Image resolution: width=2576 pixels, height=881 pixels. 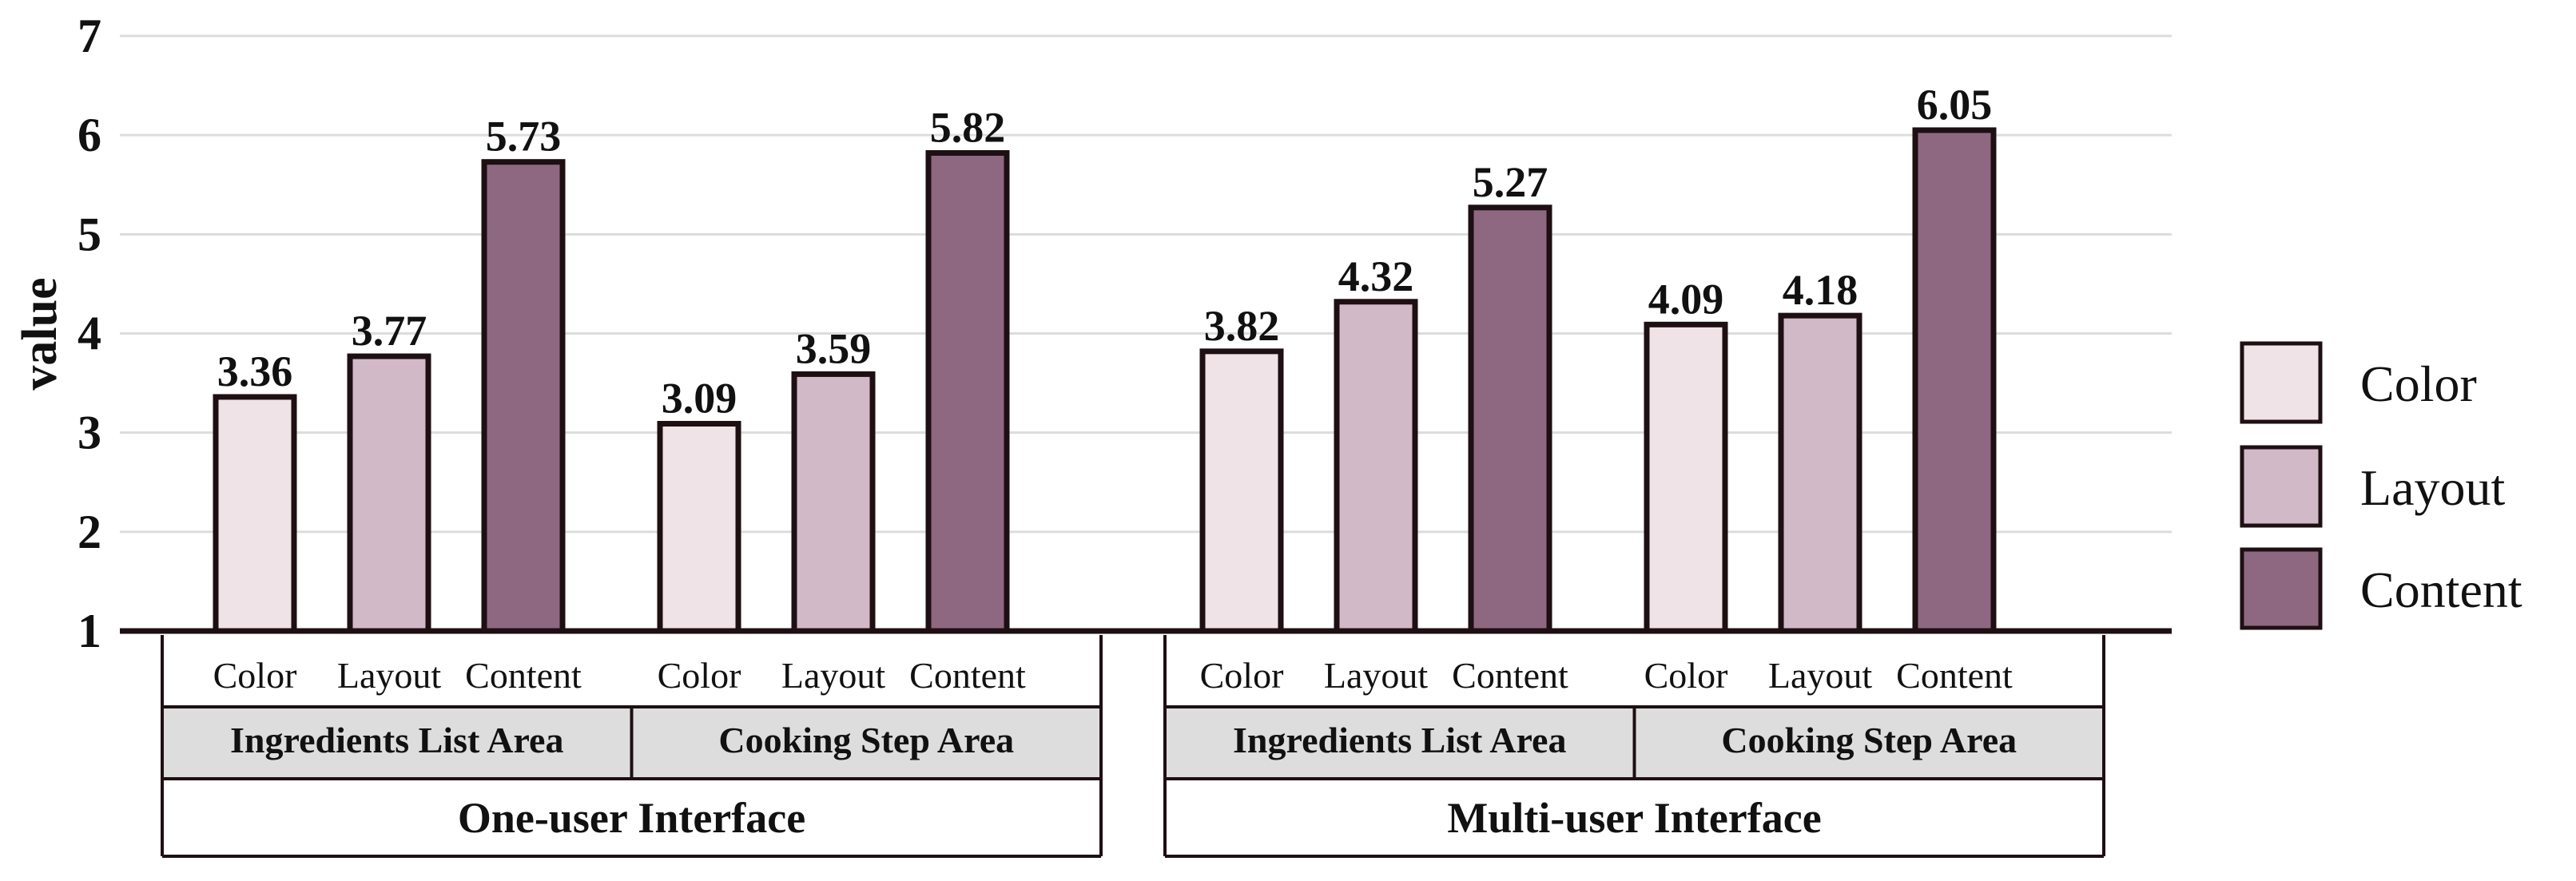 I want to click on y-tick-label: 3, so click(x=89, y=433).